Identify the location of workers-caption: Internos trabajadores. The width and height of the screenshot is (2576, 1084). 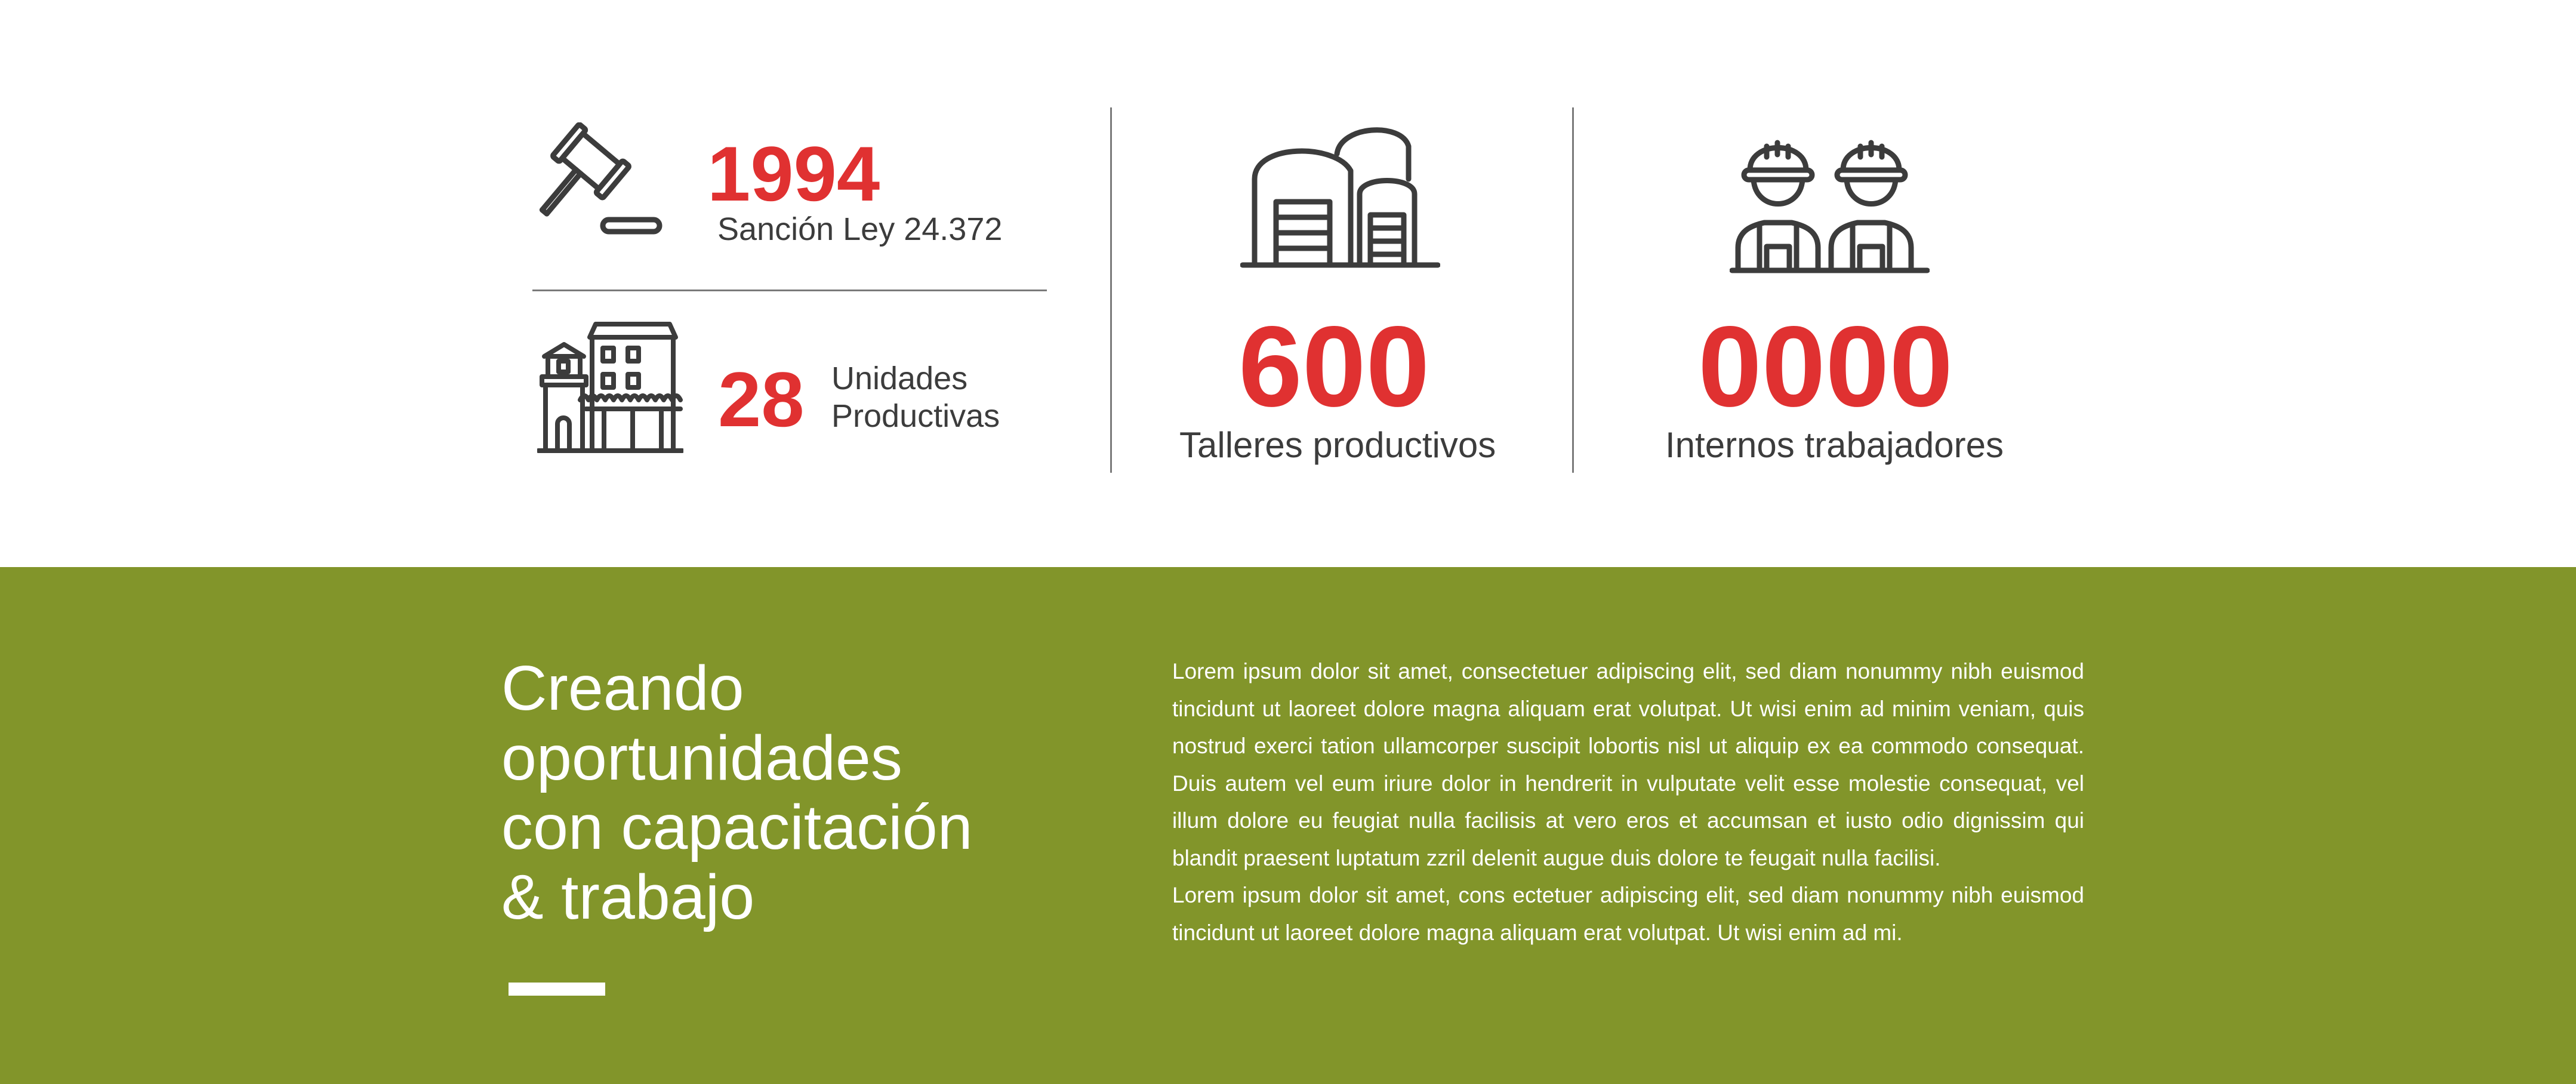
(1834, 445).